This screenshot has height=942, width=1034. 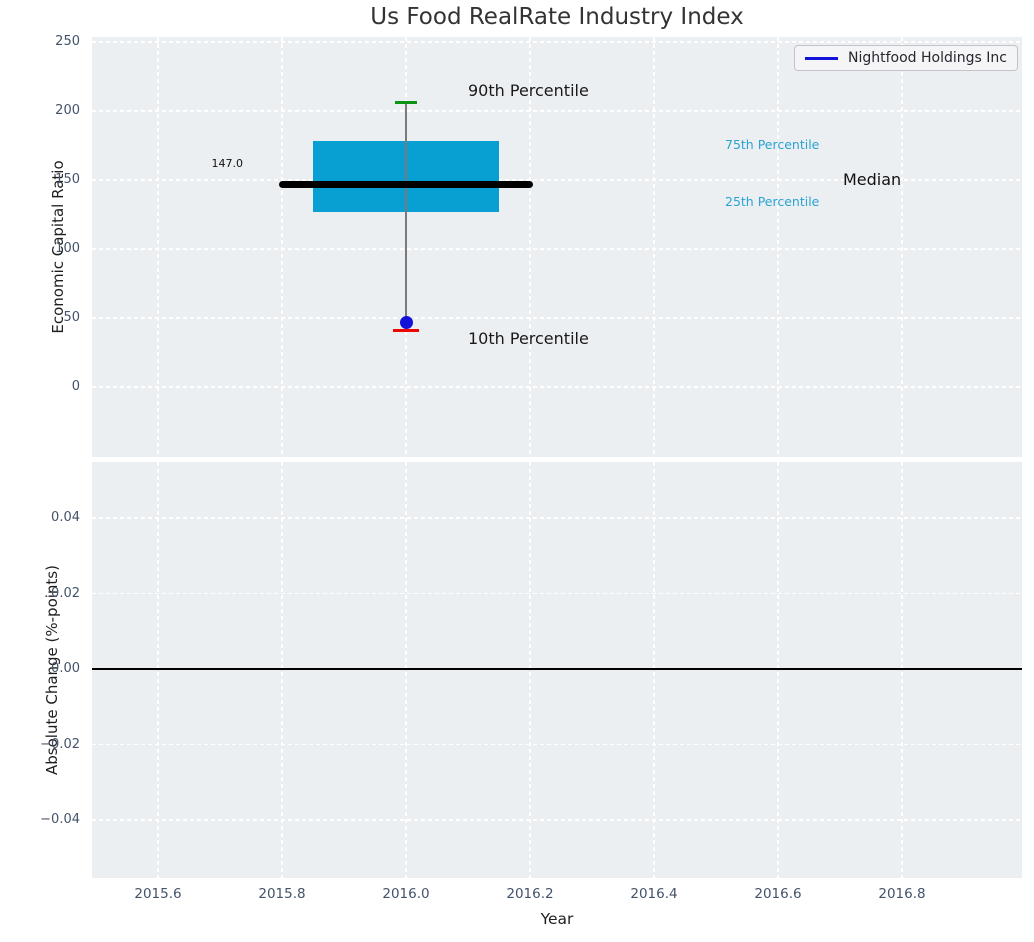 What do you see at coordinates (557, 17) in the screenshot?
I see `chart-title: Us Food RealRate Industry Index` at bounding box center [557, 17].